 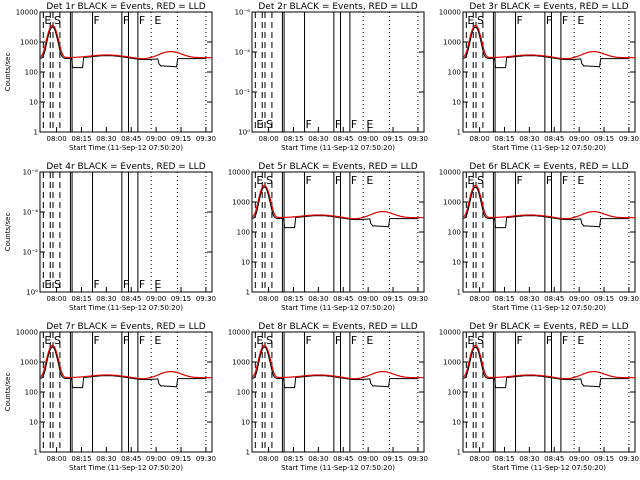 I want to click on panel-title: Det 9r BLACK = Events, RED = LLD, so click(x=548, y=327).